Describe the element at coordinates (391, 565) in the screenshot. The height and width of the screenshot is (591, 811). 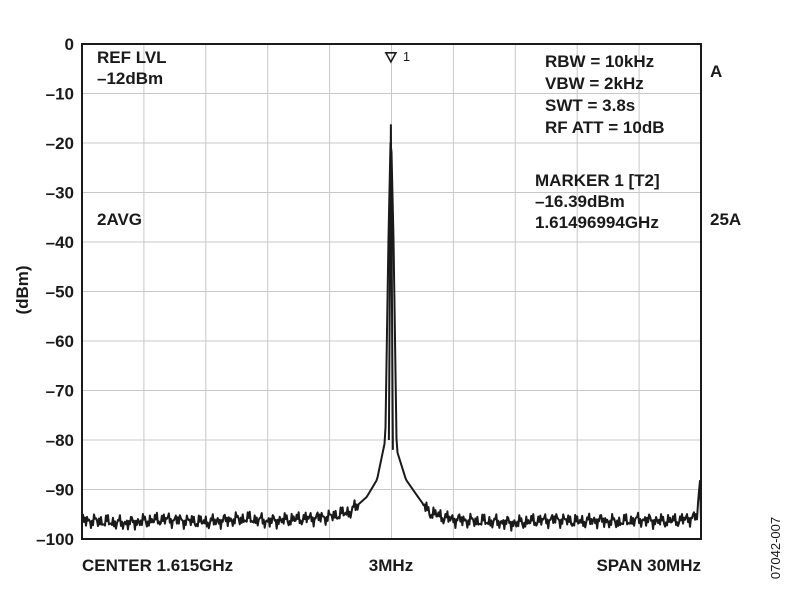
I see `x-label-division: 3MHz` at that location.